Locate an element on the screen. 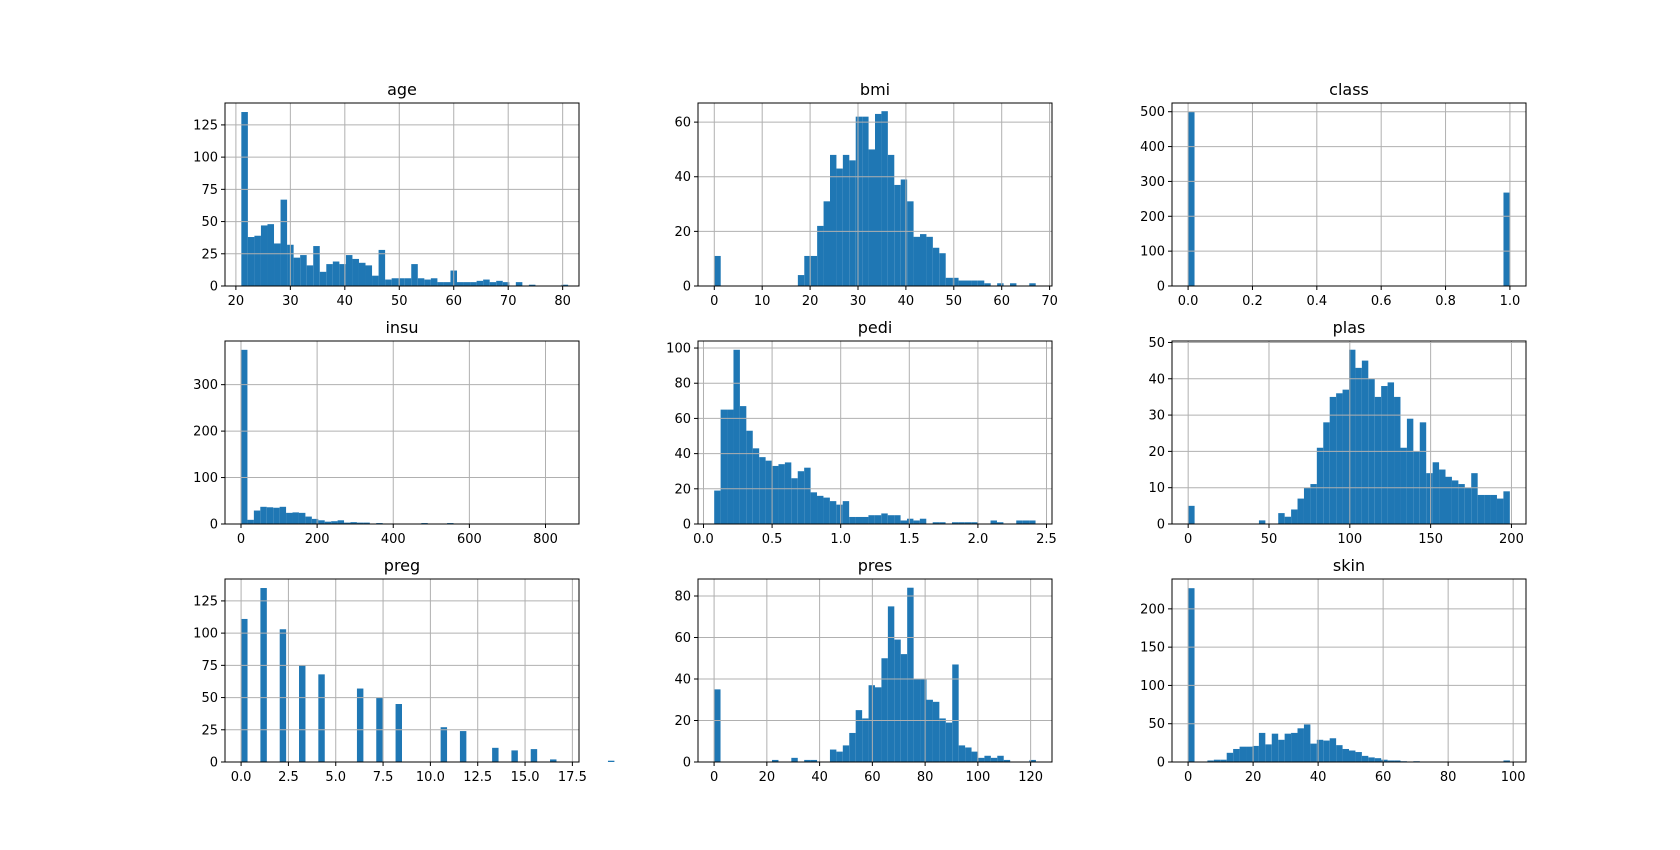 This screenshot has width=1680, height=850. subplot-skin: 0 20 40 60 80 100 0 50 100 150 200 skin is located at coordinates (1333, 670).